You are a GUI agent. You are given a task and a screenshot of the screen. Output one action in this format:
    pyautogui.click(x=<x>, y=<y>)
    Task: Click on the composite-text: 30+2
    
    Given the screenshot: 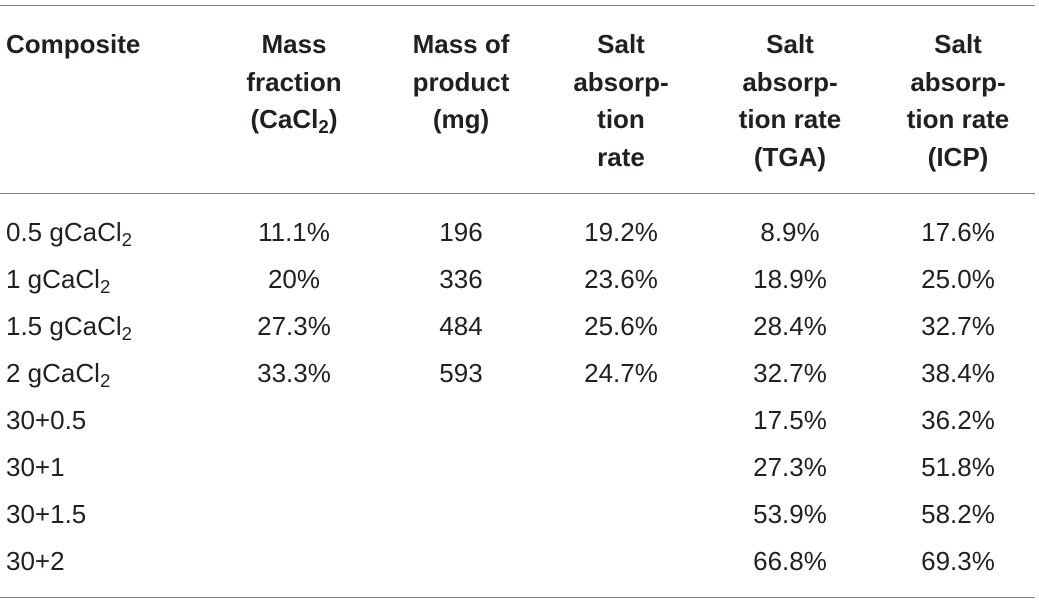 What is the action you would take?
    pyautogui.click(x=35, y=561)
    